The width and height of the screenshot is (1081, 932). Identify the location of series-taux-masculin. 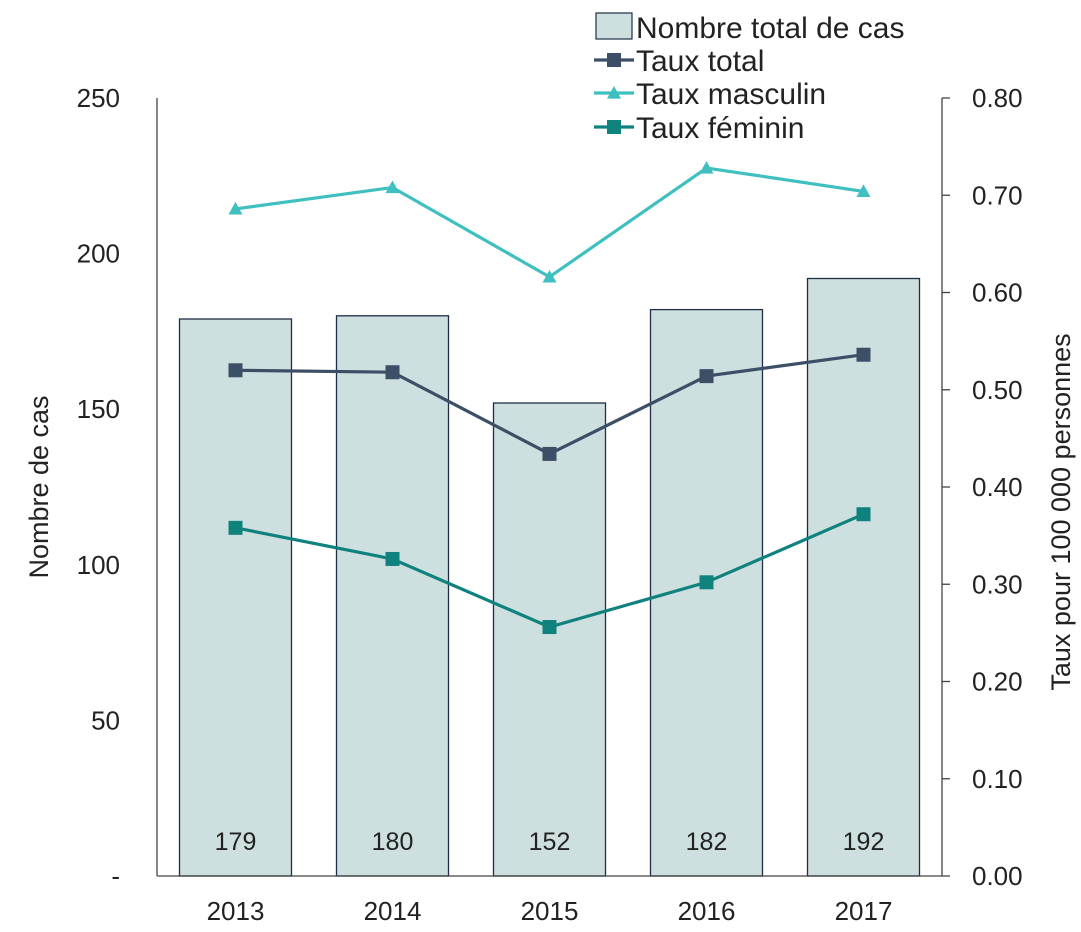
(549, 222).